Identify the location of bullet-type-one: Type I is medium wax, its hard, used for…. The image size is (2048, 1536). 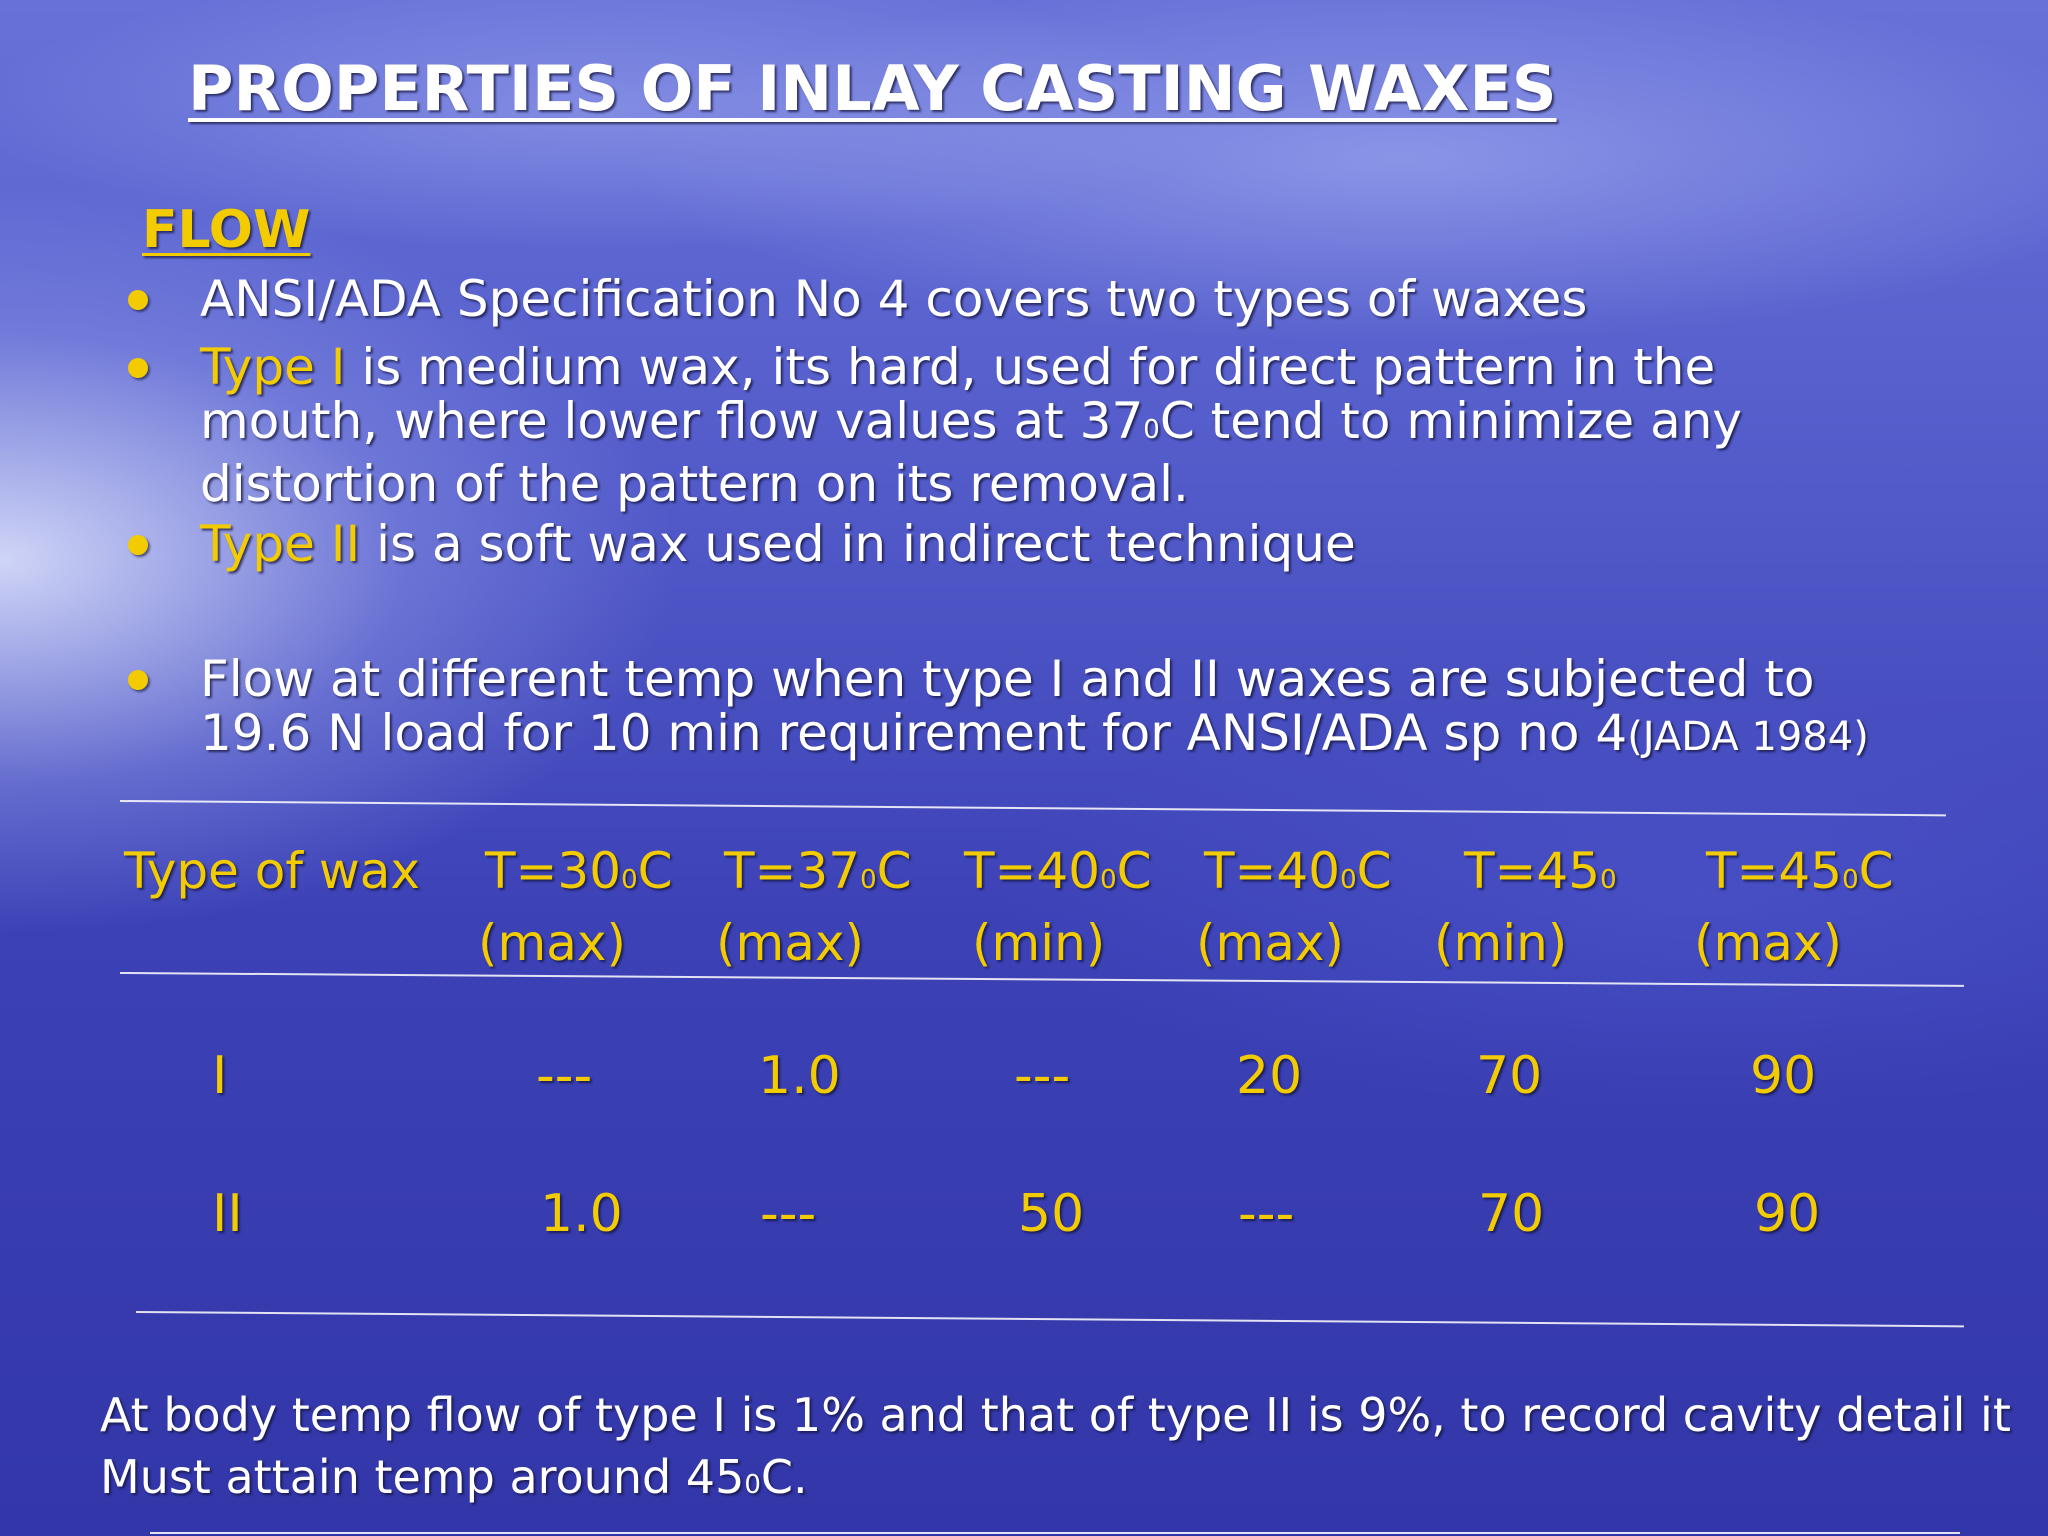
(971, 425).